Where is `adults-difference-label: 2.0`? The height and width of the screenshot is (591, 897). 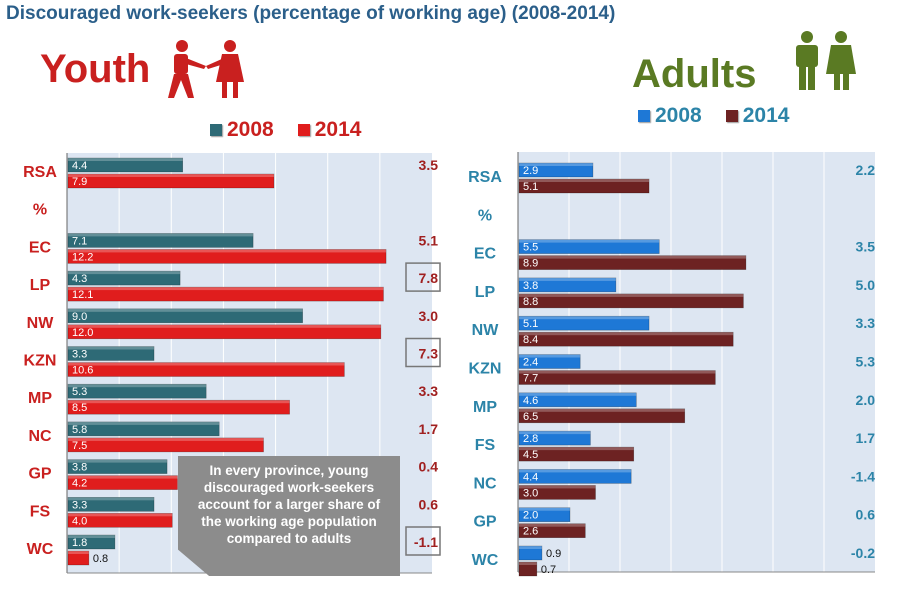 adults-difference-label: 2.0 is located at coordinates (866, 400).